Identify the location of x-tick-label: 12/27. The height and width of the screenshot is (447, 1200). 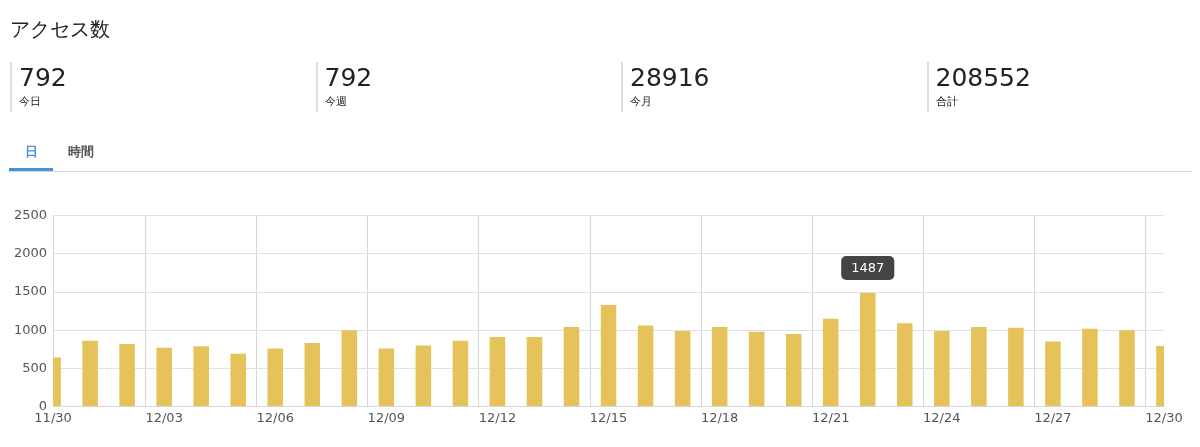
(1053, 417).